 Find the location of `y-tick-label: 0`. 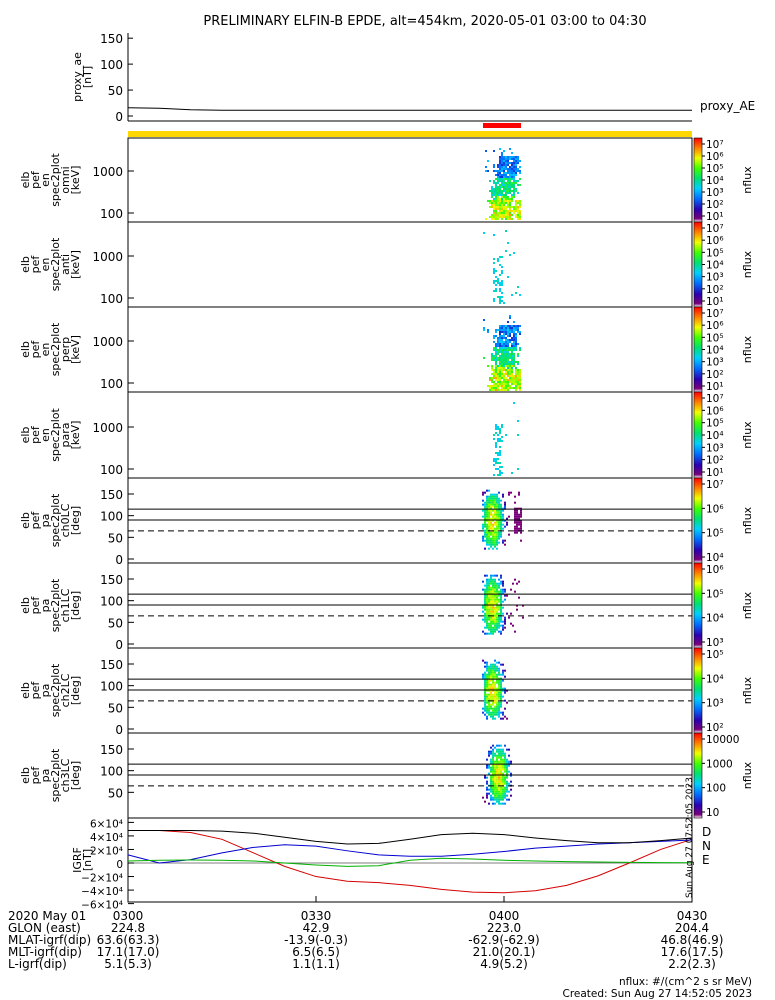

y-tick-label: 0 is located at coordinates (119, 560).